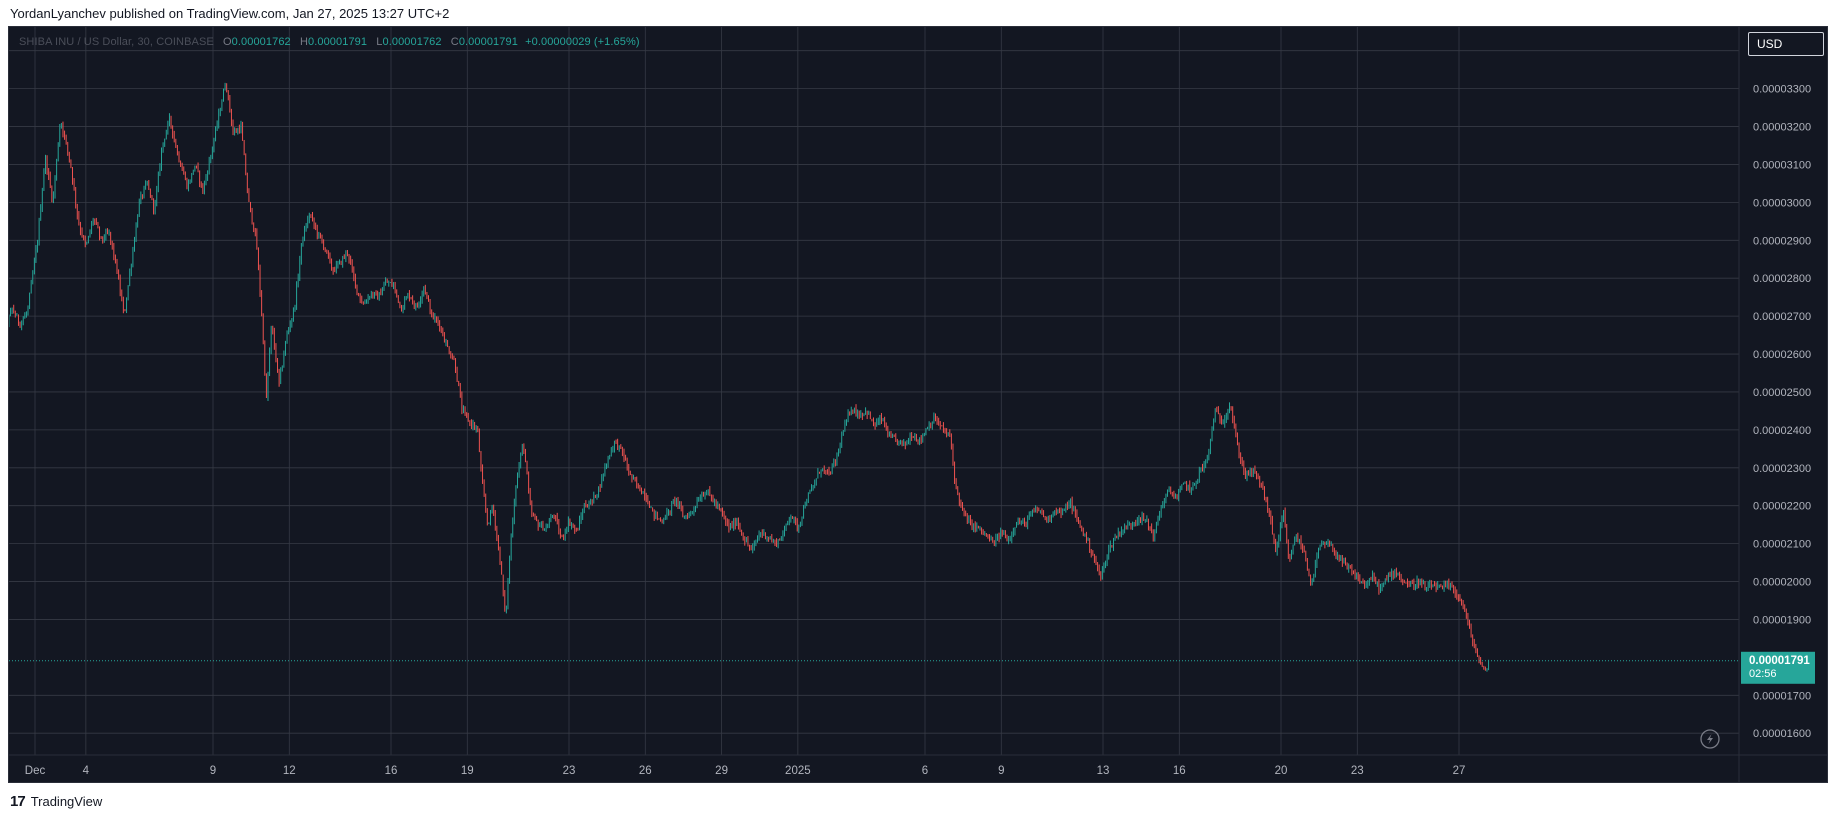 Image resolution: width=1835 pixels, height=819 pixels. I want to click on y-tick-label: 0.00003100, so click(1782, 165).